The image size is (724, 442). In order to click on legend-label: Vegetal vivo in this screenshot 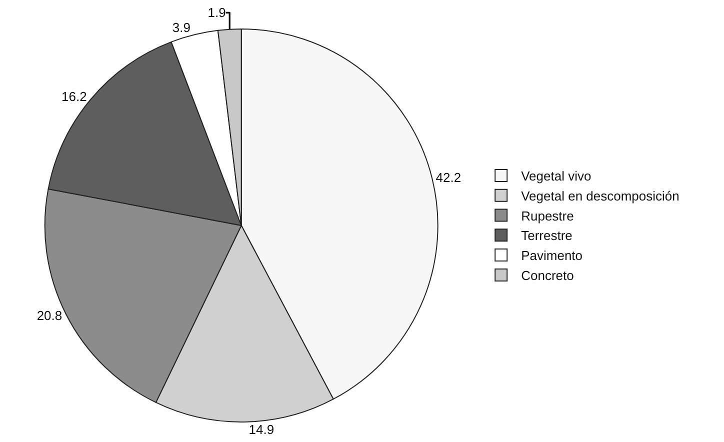, I will do `click(556, 176)`.